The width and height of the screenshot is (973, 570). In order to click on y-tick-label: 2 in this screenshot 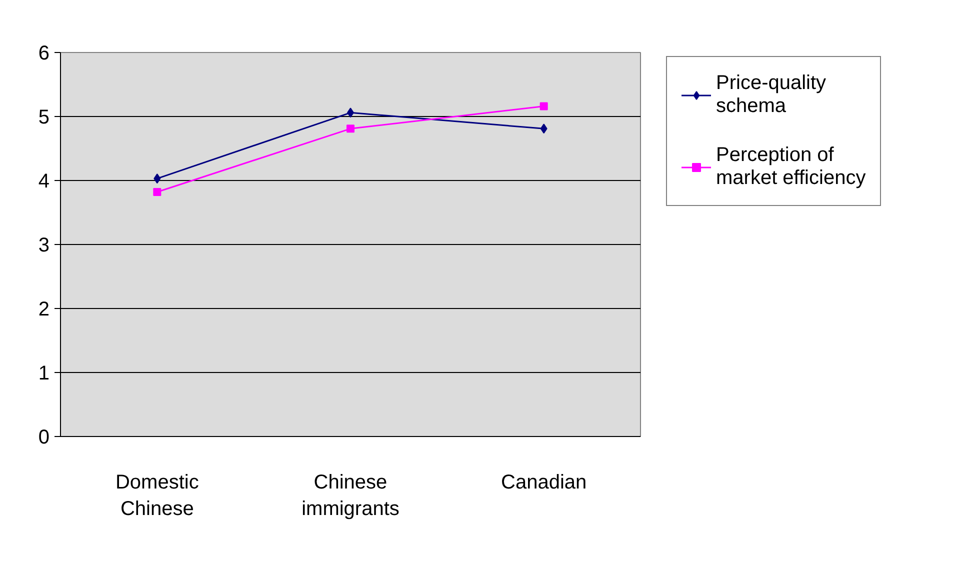, I will do `click(44, 309)`.